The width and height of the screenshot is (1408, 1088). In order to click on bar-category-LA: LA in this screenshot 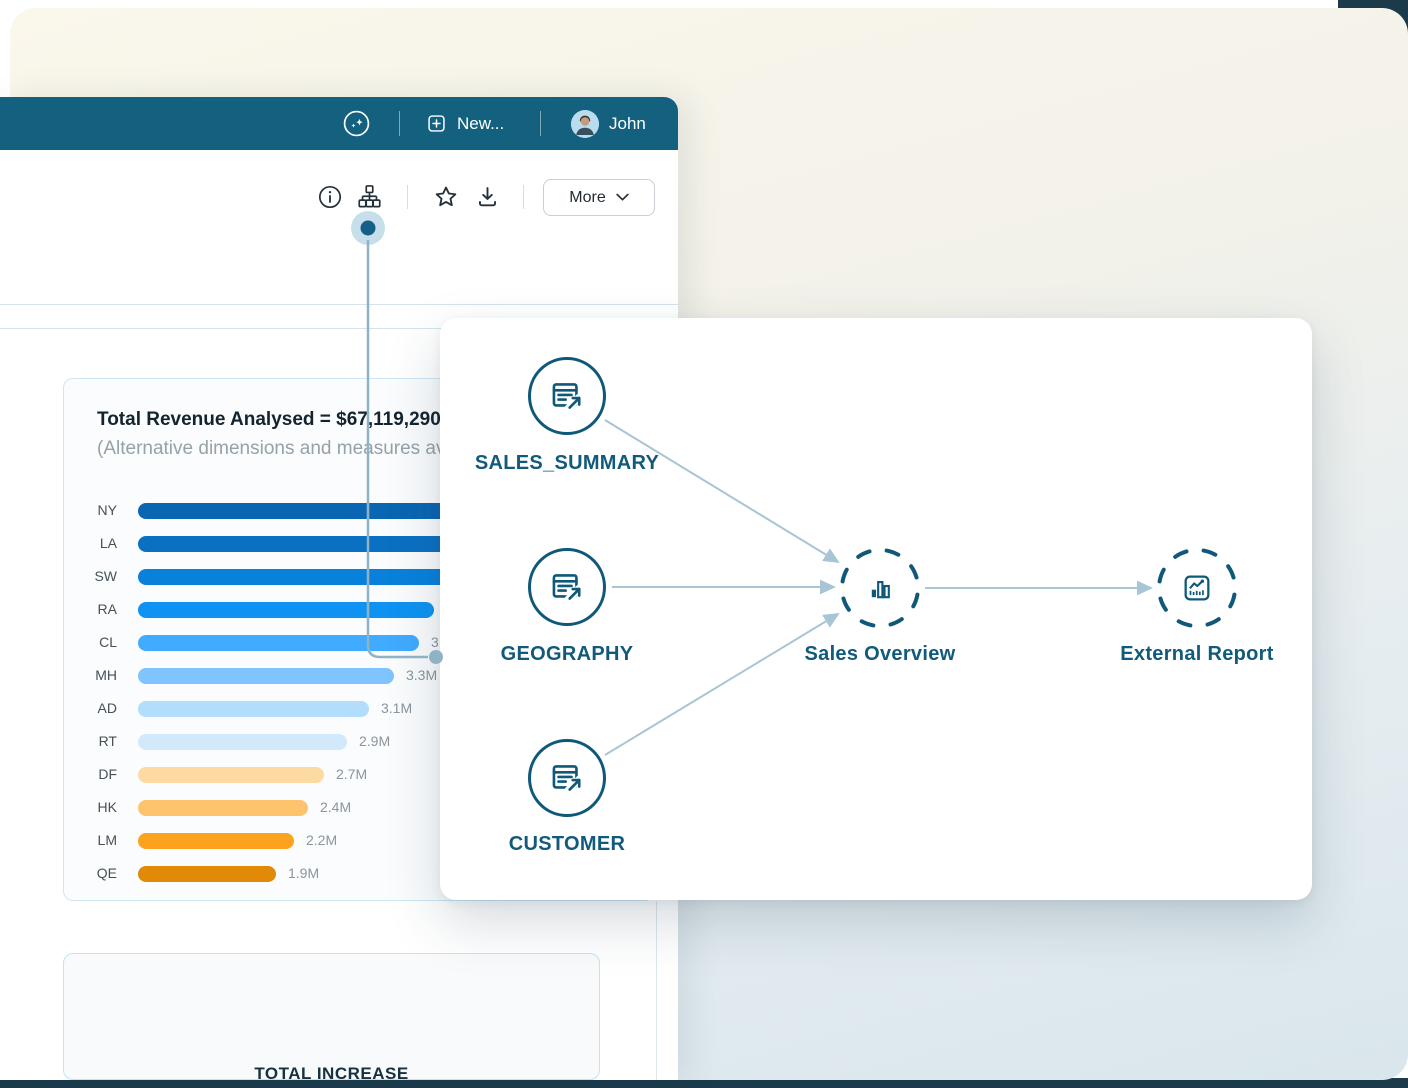, I will do `click(108, 543)`.